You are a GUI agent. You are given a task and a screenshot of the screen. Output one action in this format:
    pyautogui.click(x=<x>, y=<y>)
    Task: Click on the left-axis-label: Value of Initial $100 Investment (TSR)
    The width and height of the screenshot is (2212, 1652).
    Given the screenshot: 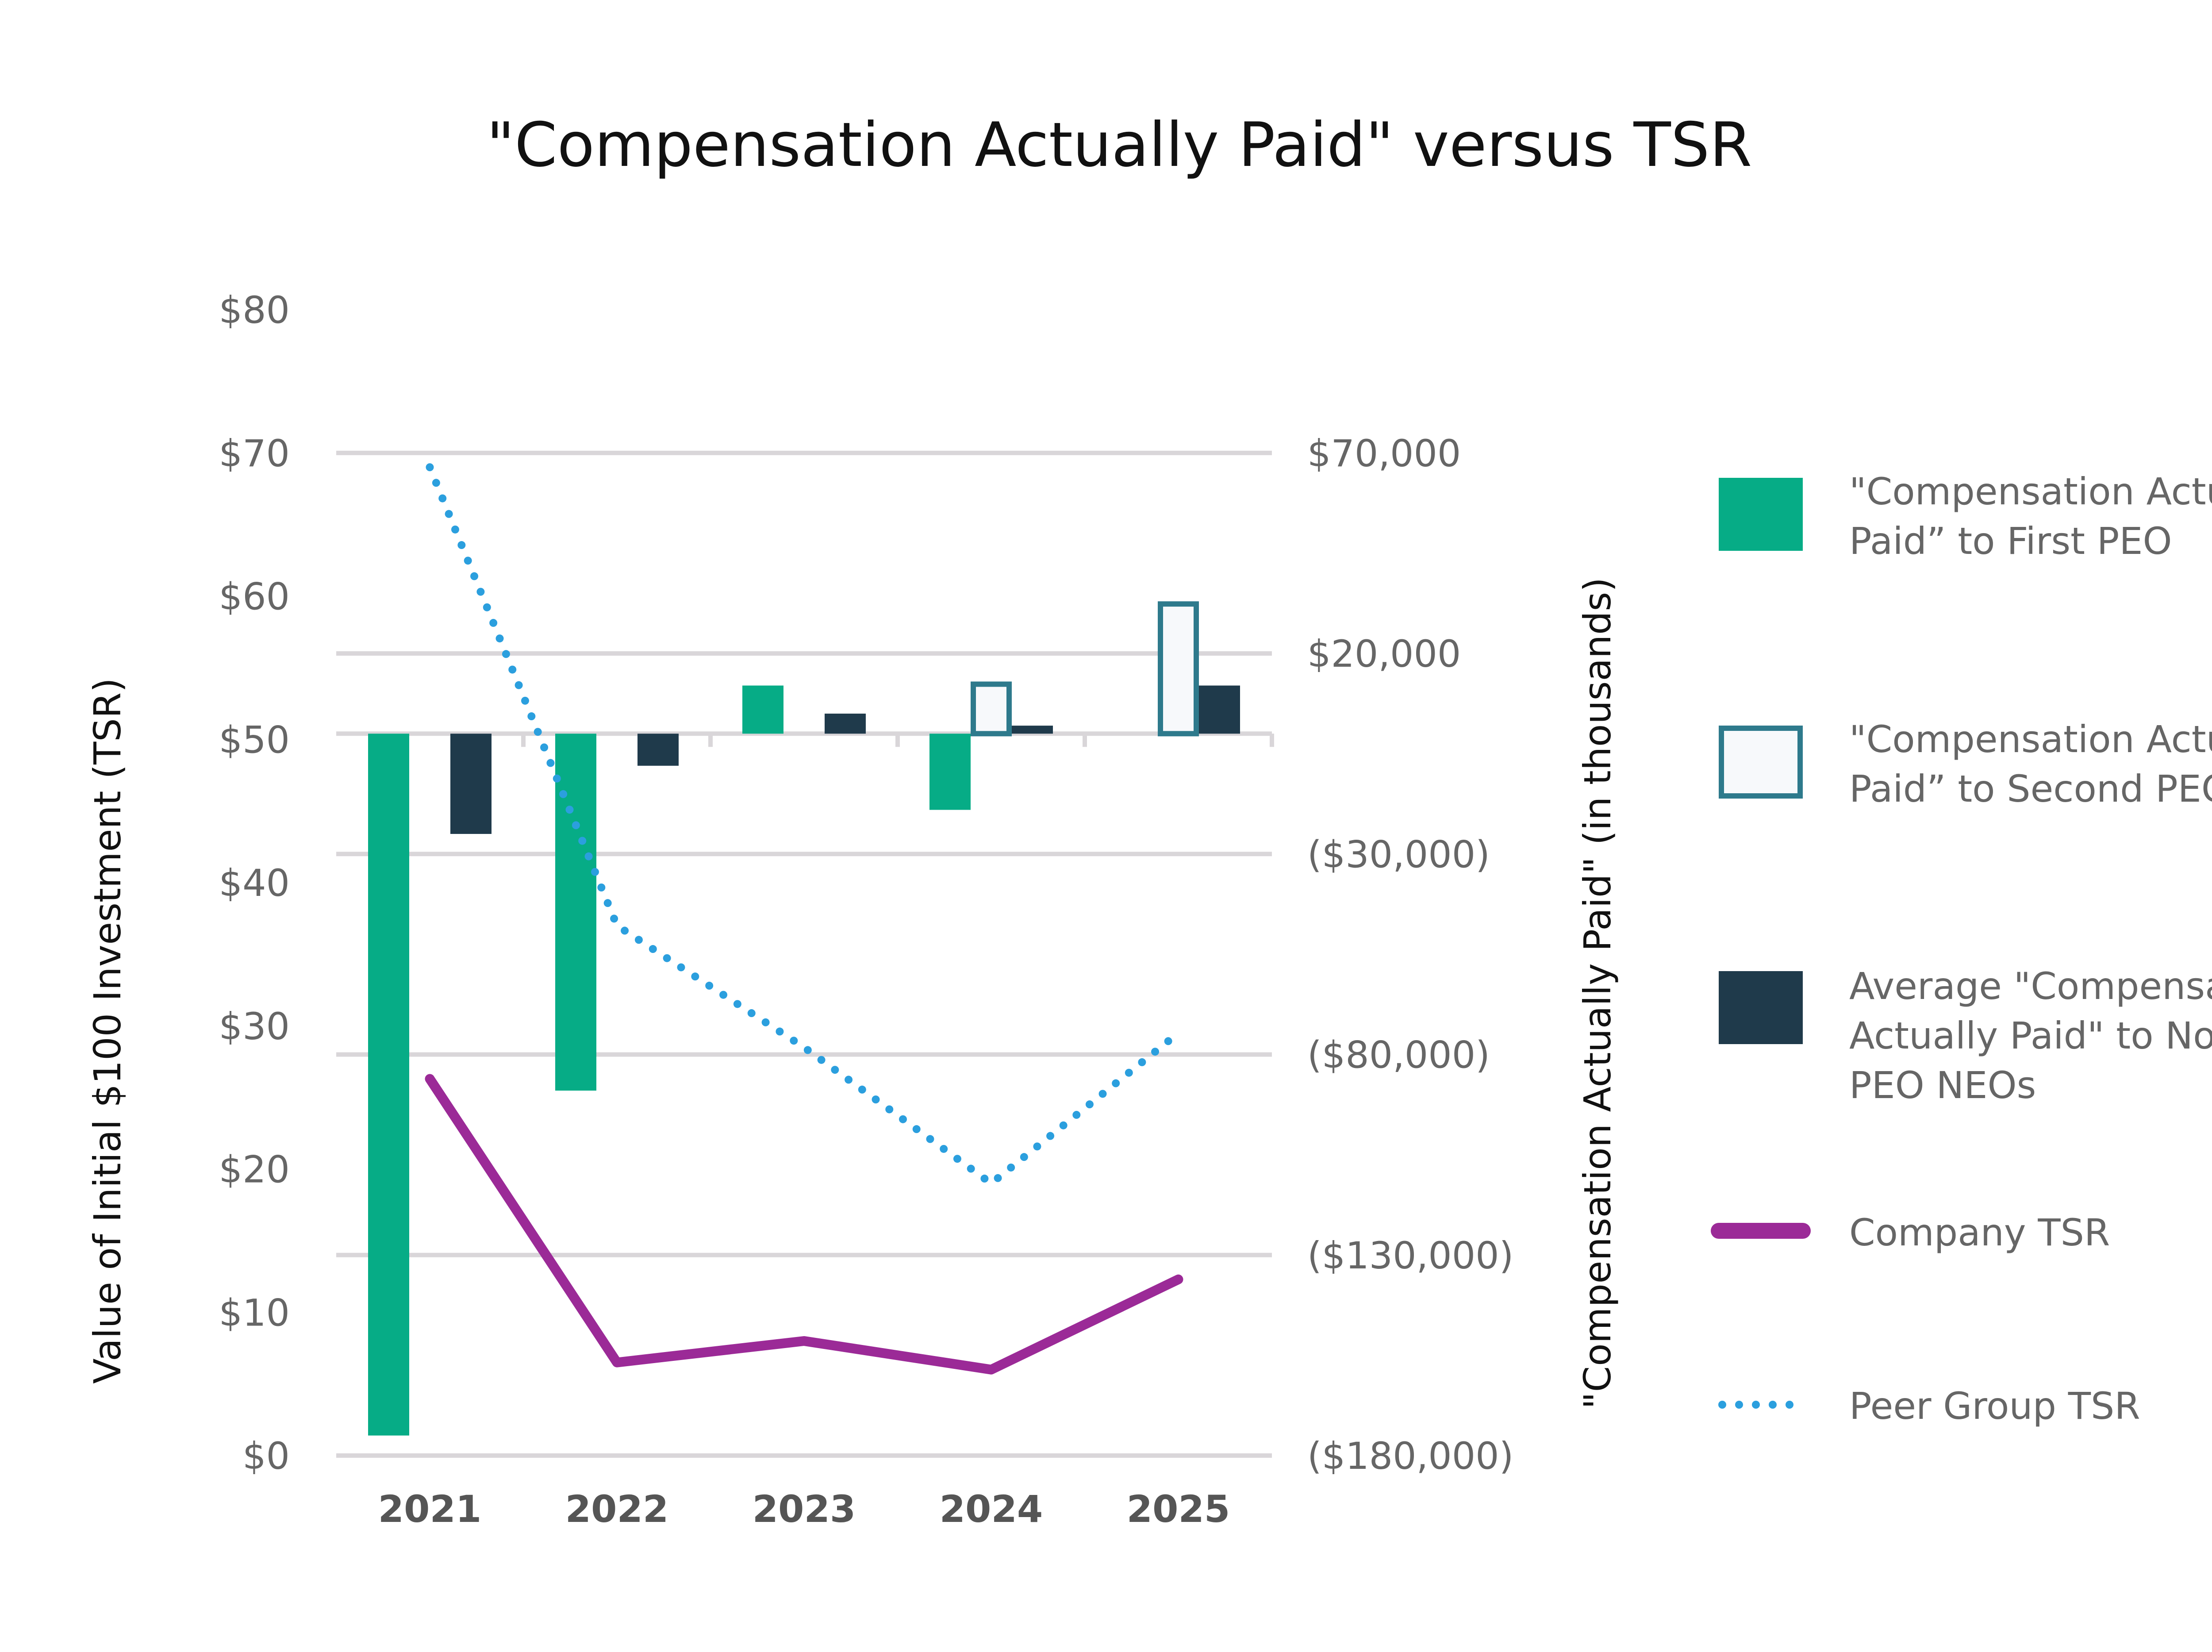 What is the action you would take?
    pyautogui.click(x=108, y=1031)
    